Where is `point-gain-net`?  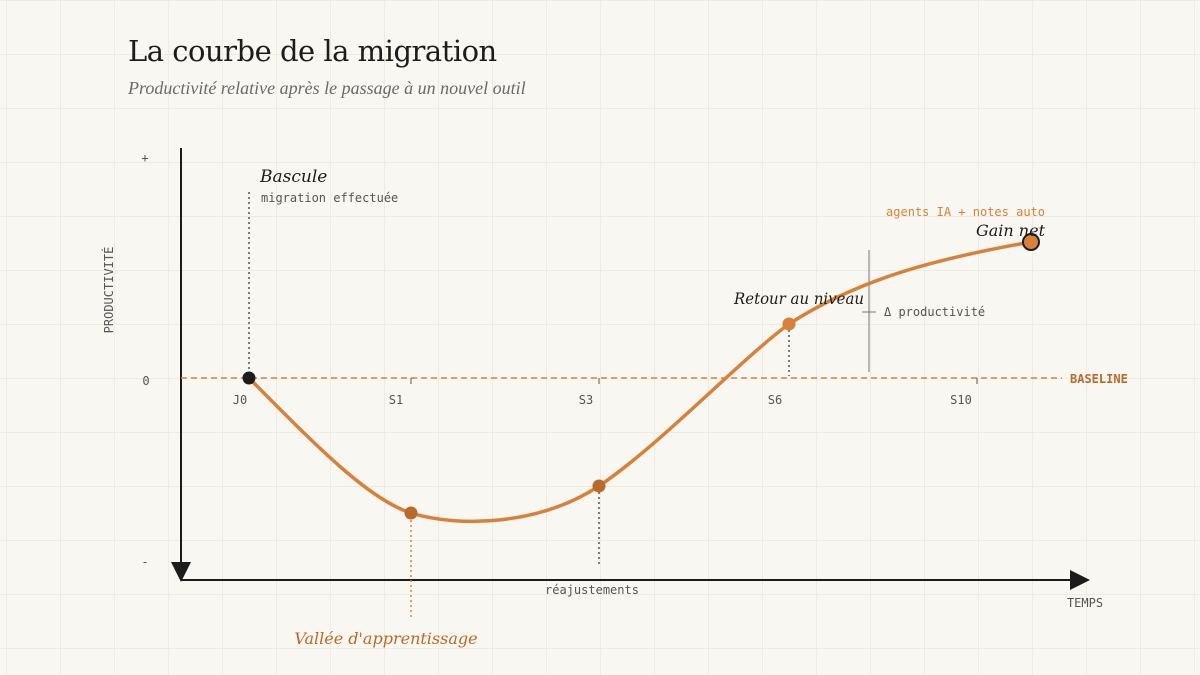 point-gain-net is located at coordinates (1031, 242).